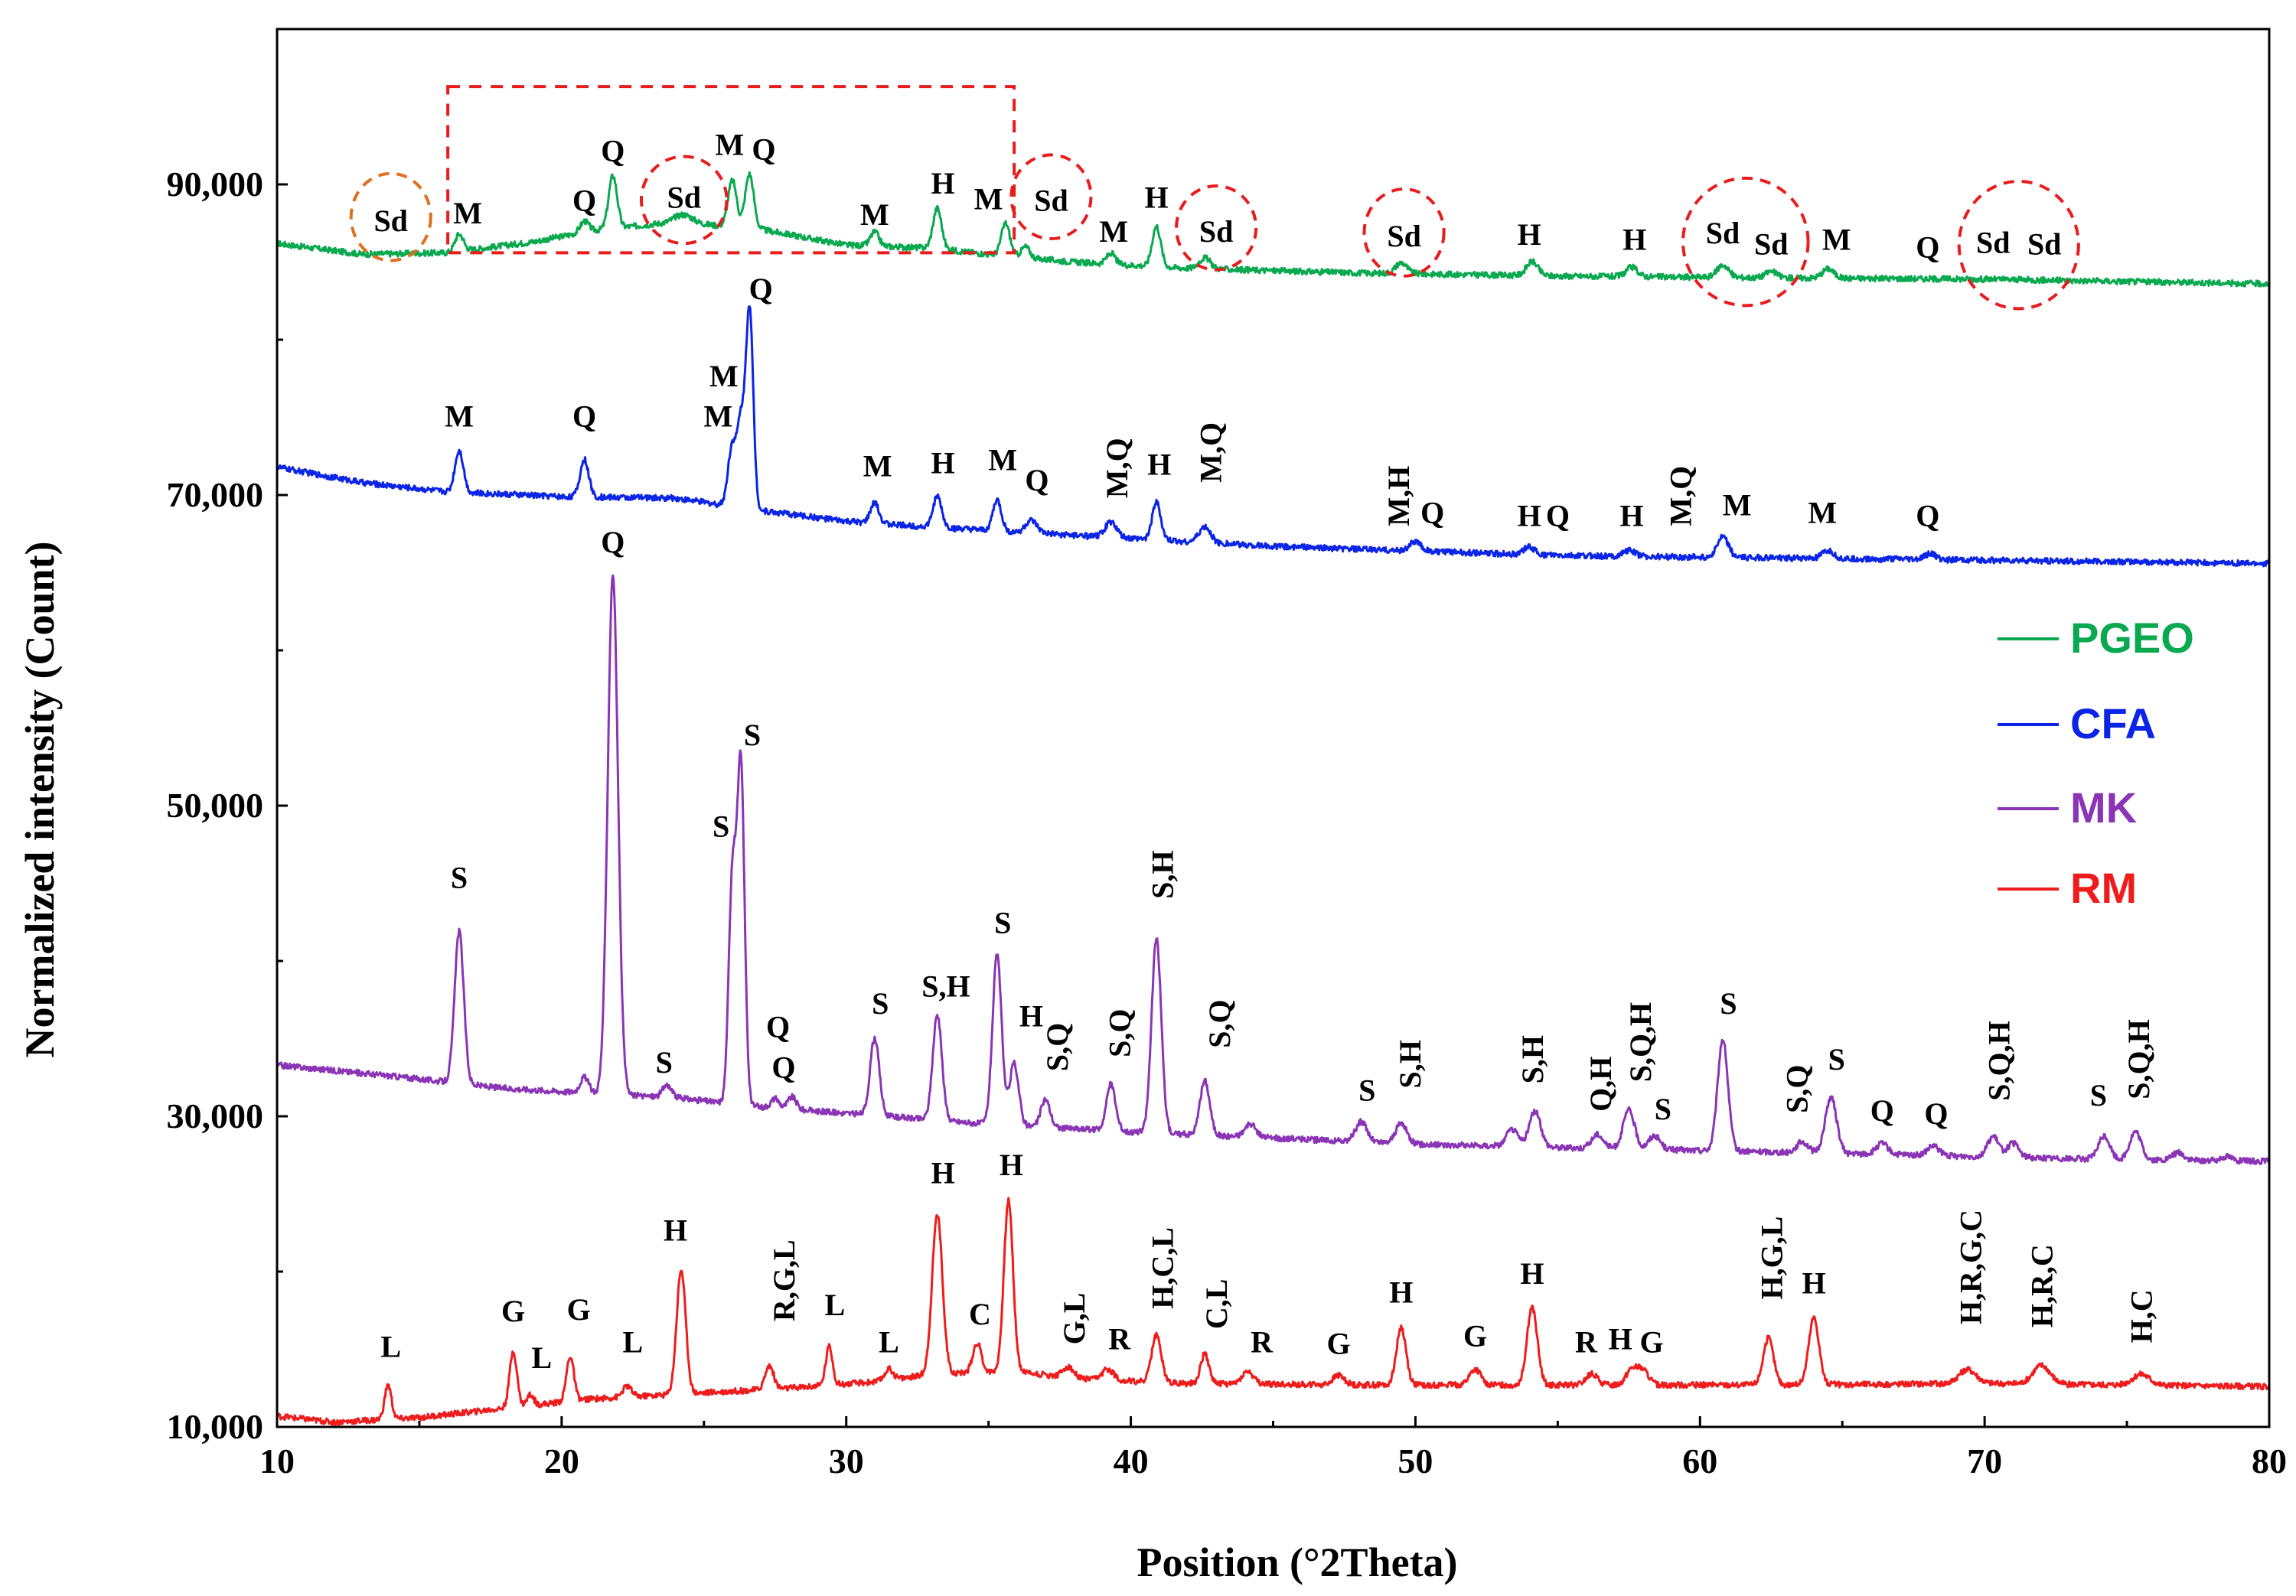  Describe the element at coordinates (846, 1460) in the screenshot. I see `x-tick-label: 30` at that location.